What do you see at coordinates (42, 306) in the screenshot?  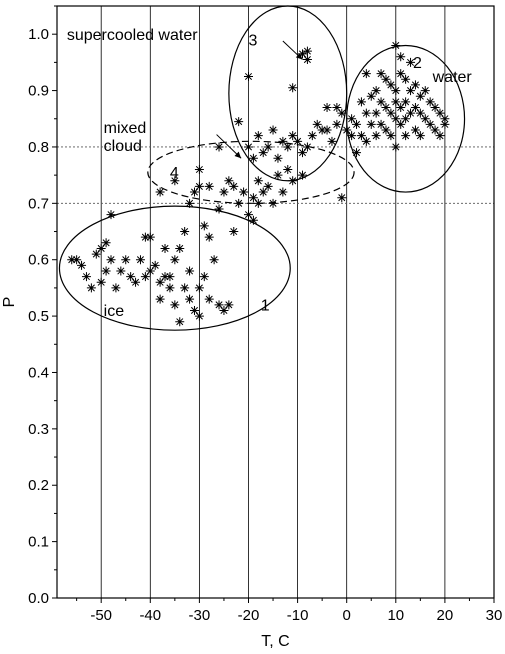 I see `y-axis: 0.0 0.1 0.2 0.3 0.4 0.5 0.6 0.7 0.8 0.9 1.0` at bounding box center [42, 306].